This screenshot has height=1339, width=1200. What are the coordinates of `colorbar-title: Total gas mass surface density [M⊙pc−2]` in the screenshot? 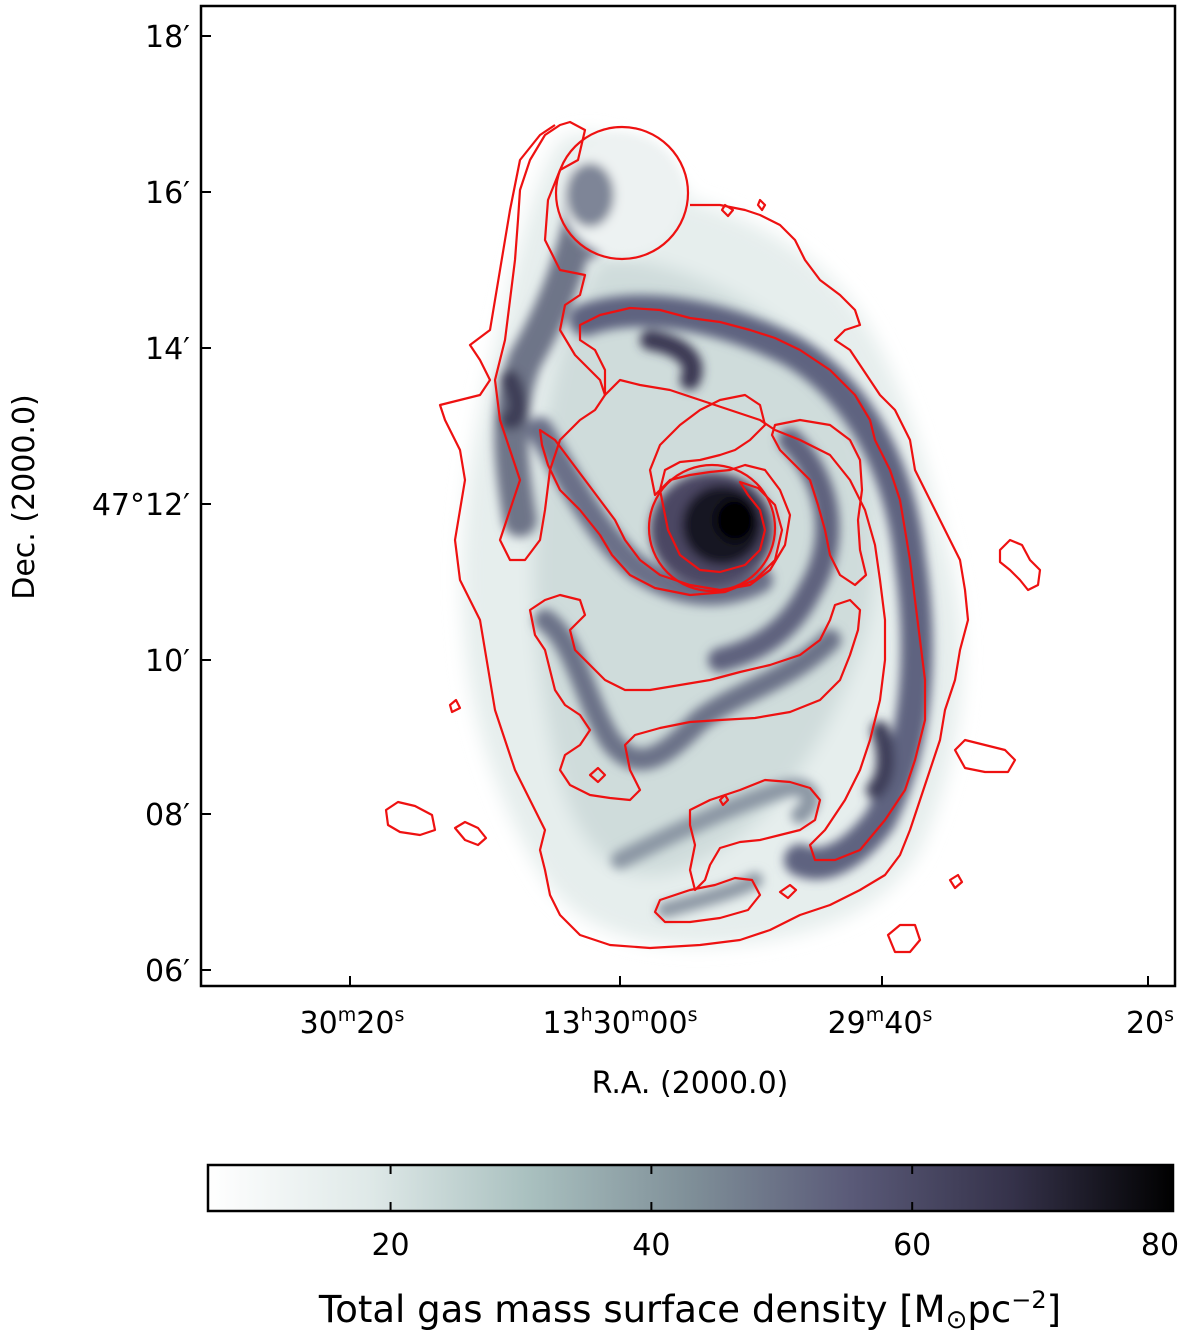 It's located at (689, 1310).